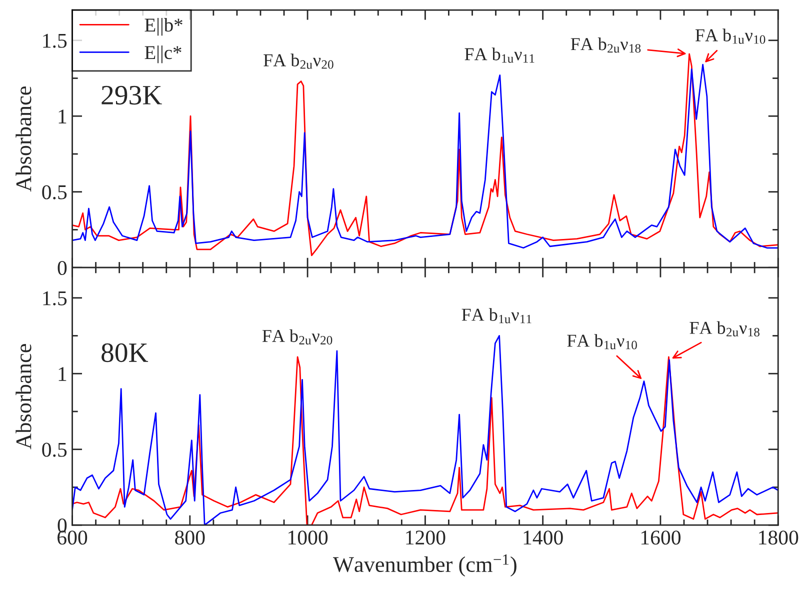  What do you see at coordinates (163, 27) in the screenshot?
I see `legend-label: E||b*` at bounding box center [163, 27].